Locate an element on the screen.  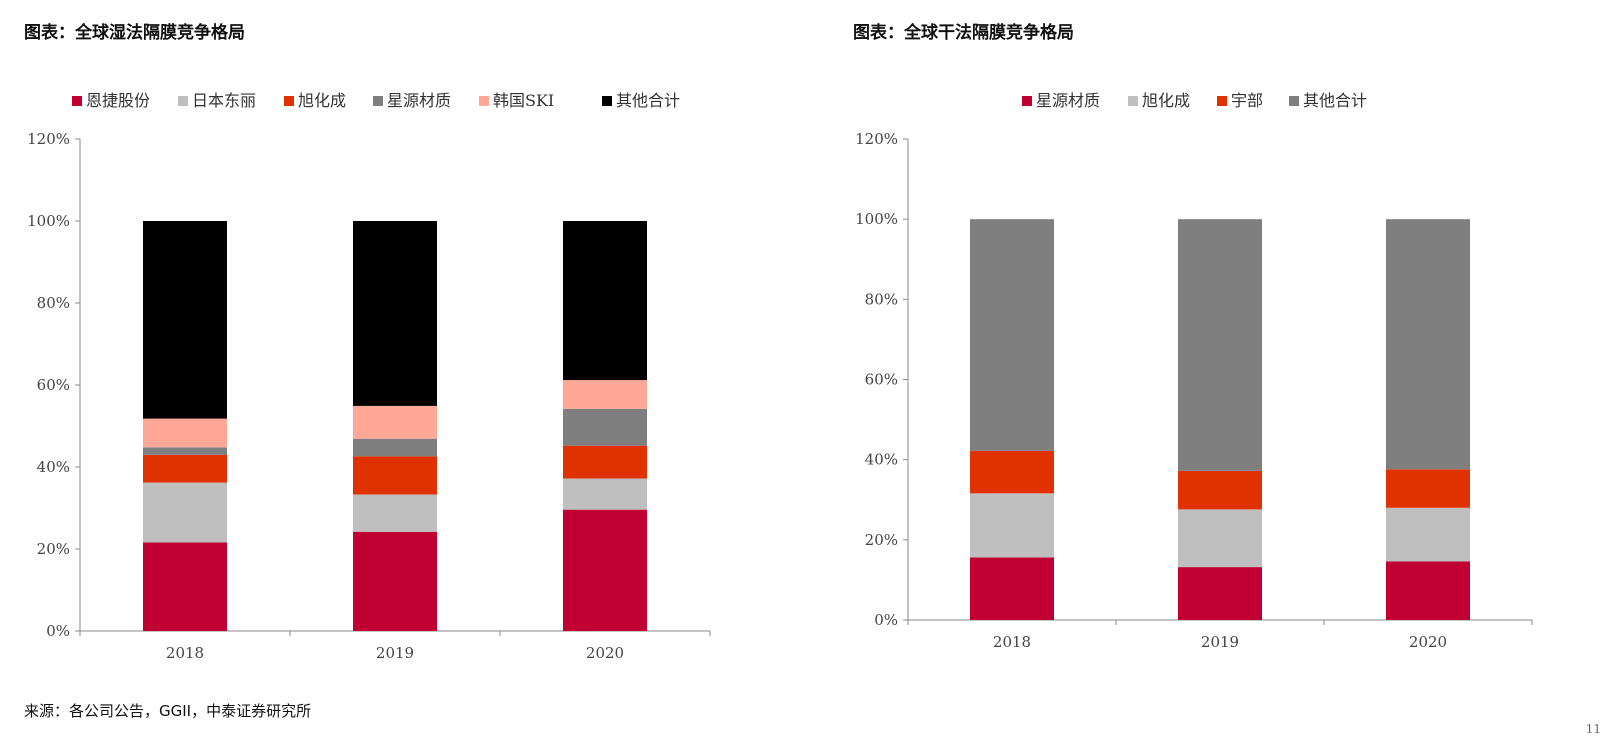
page-number: 11 is located at coordinates (1593, 729).